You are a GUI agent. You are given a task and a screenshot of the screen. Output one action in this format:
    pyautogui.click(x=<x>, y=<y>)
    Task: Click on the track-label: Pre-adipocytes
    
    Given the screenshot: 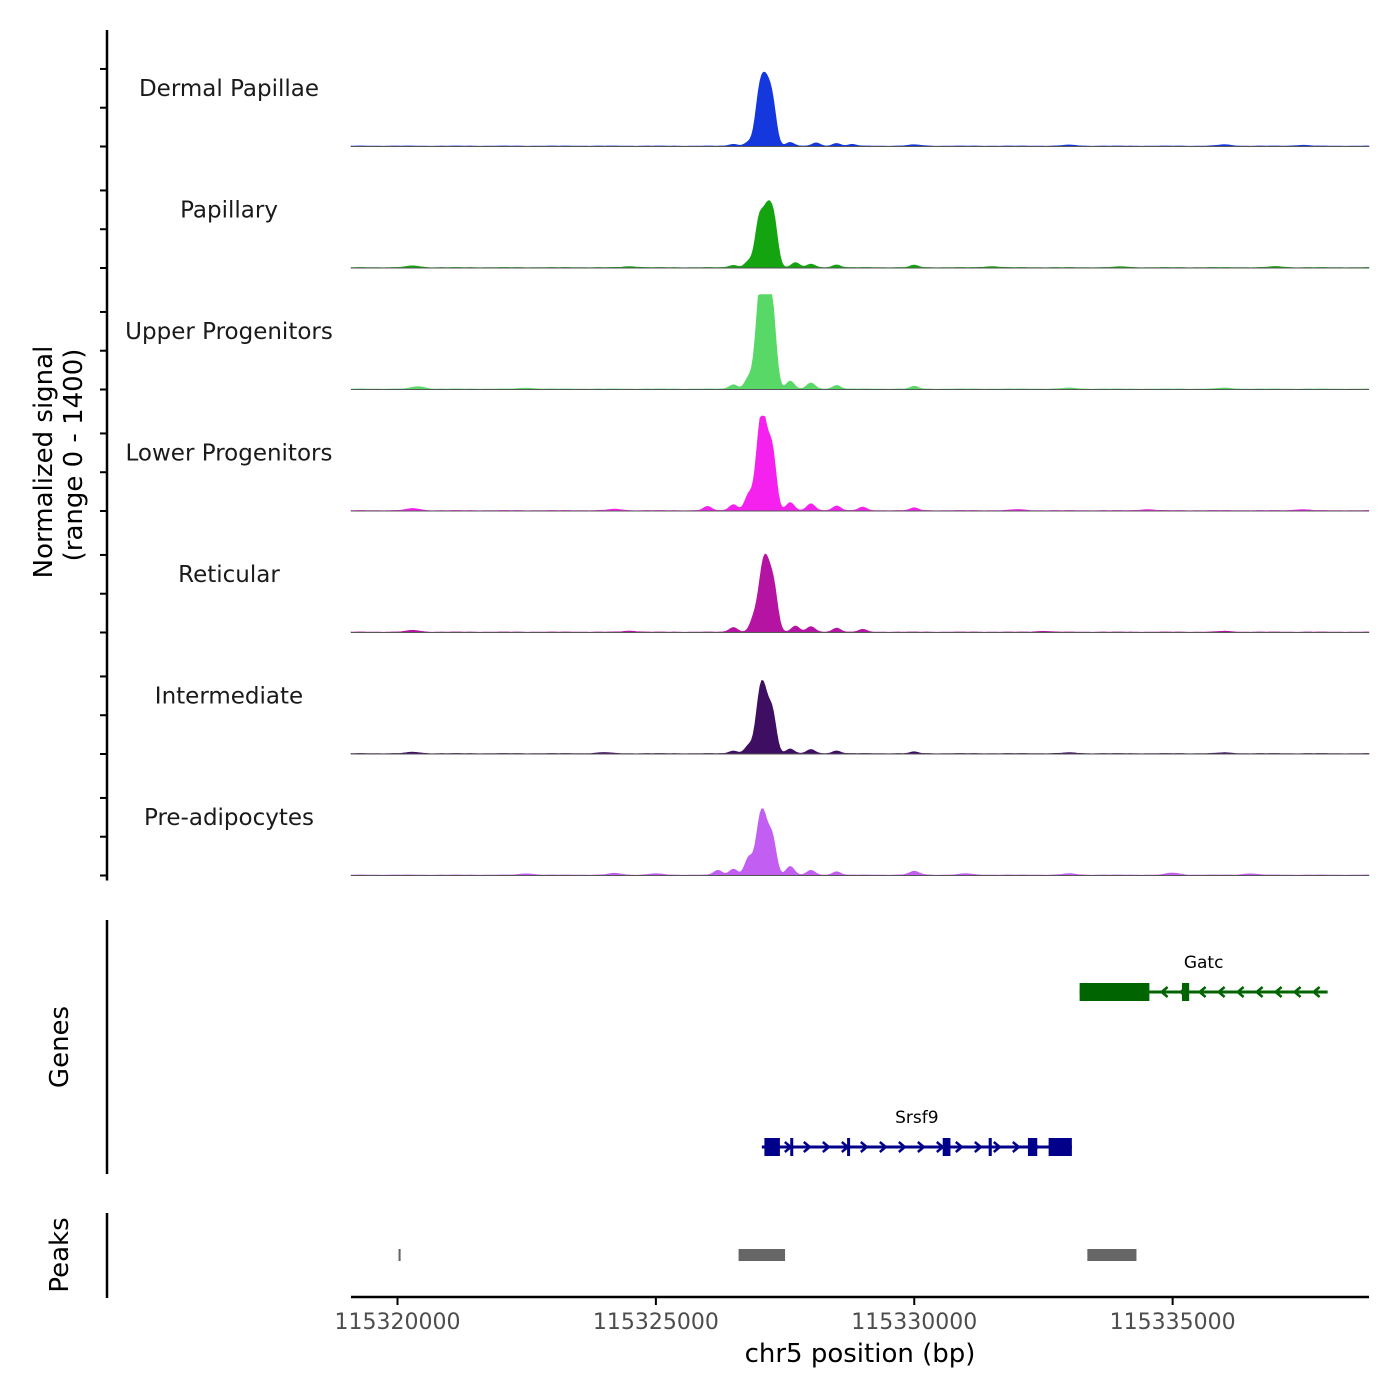 What is the action you would take?
    pyautogui.click(x=229, y=818)
    